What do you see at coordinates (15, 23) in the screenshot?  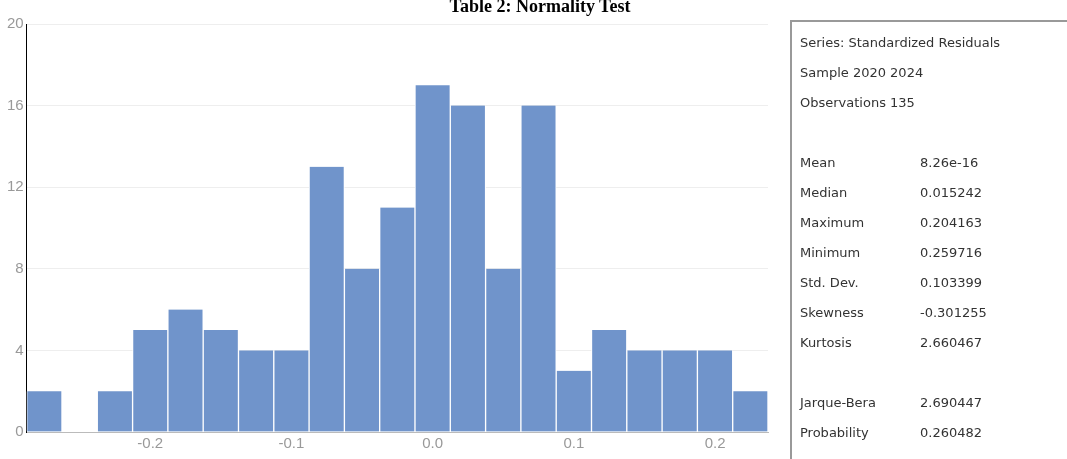 I see `y-tick-label: 20` at bounding box center [15, 23].